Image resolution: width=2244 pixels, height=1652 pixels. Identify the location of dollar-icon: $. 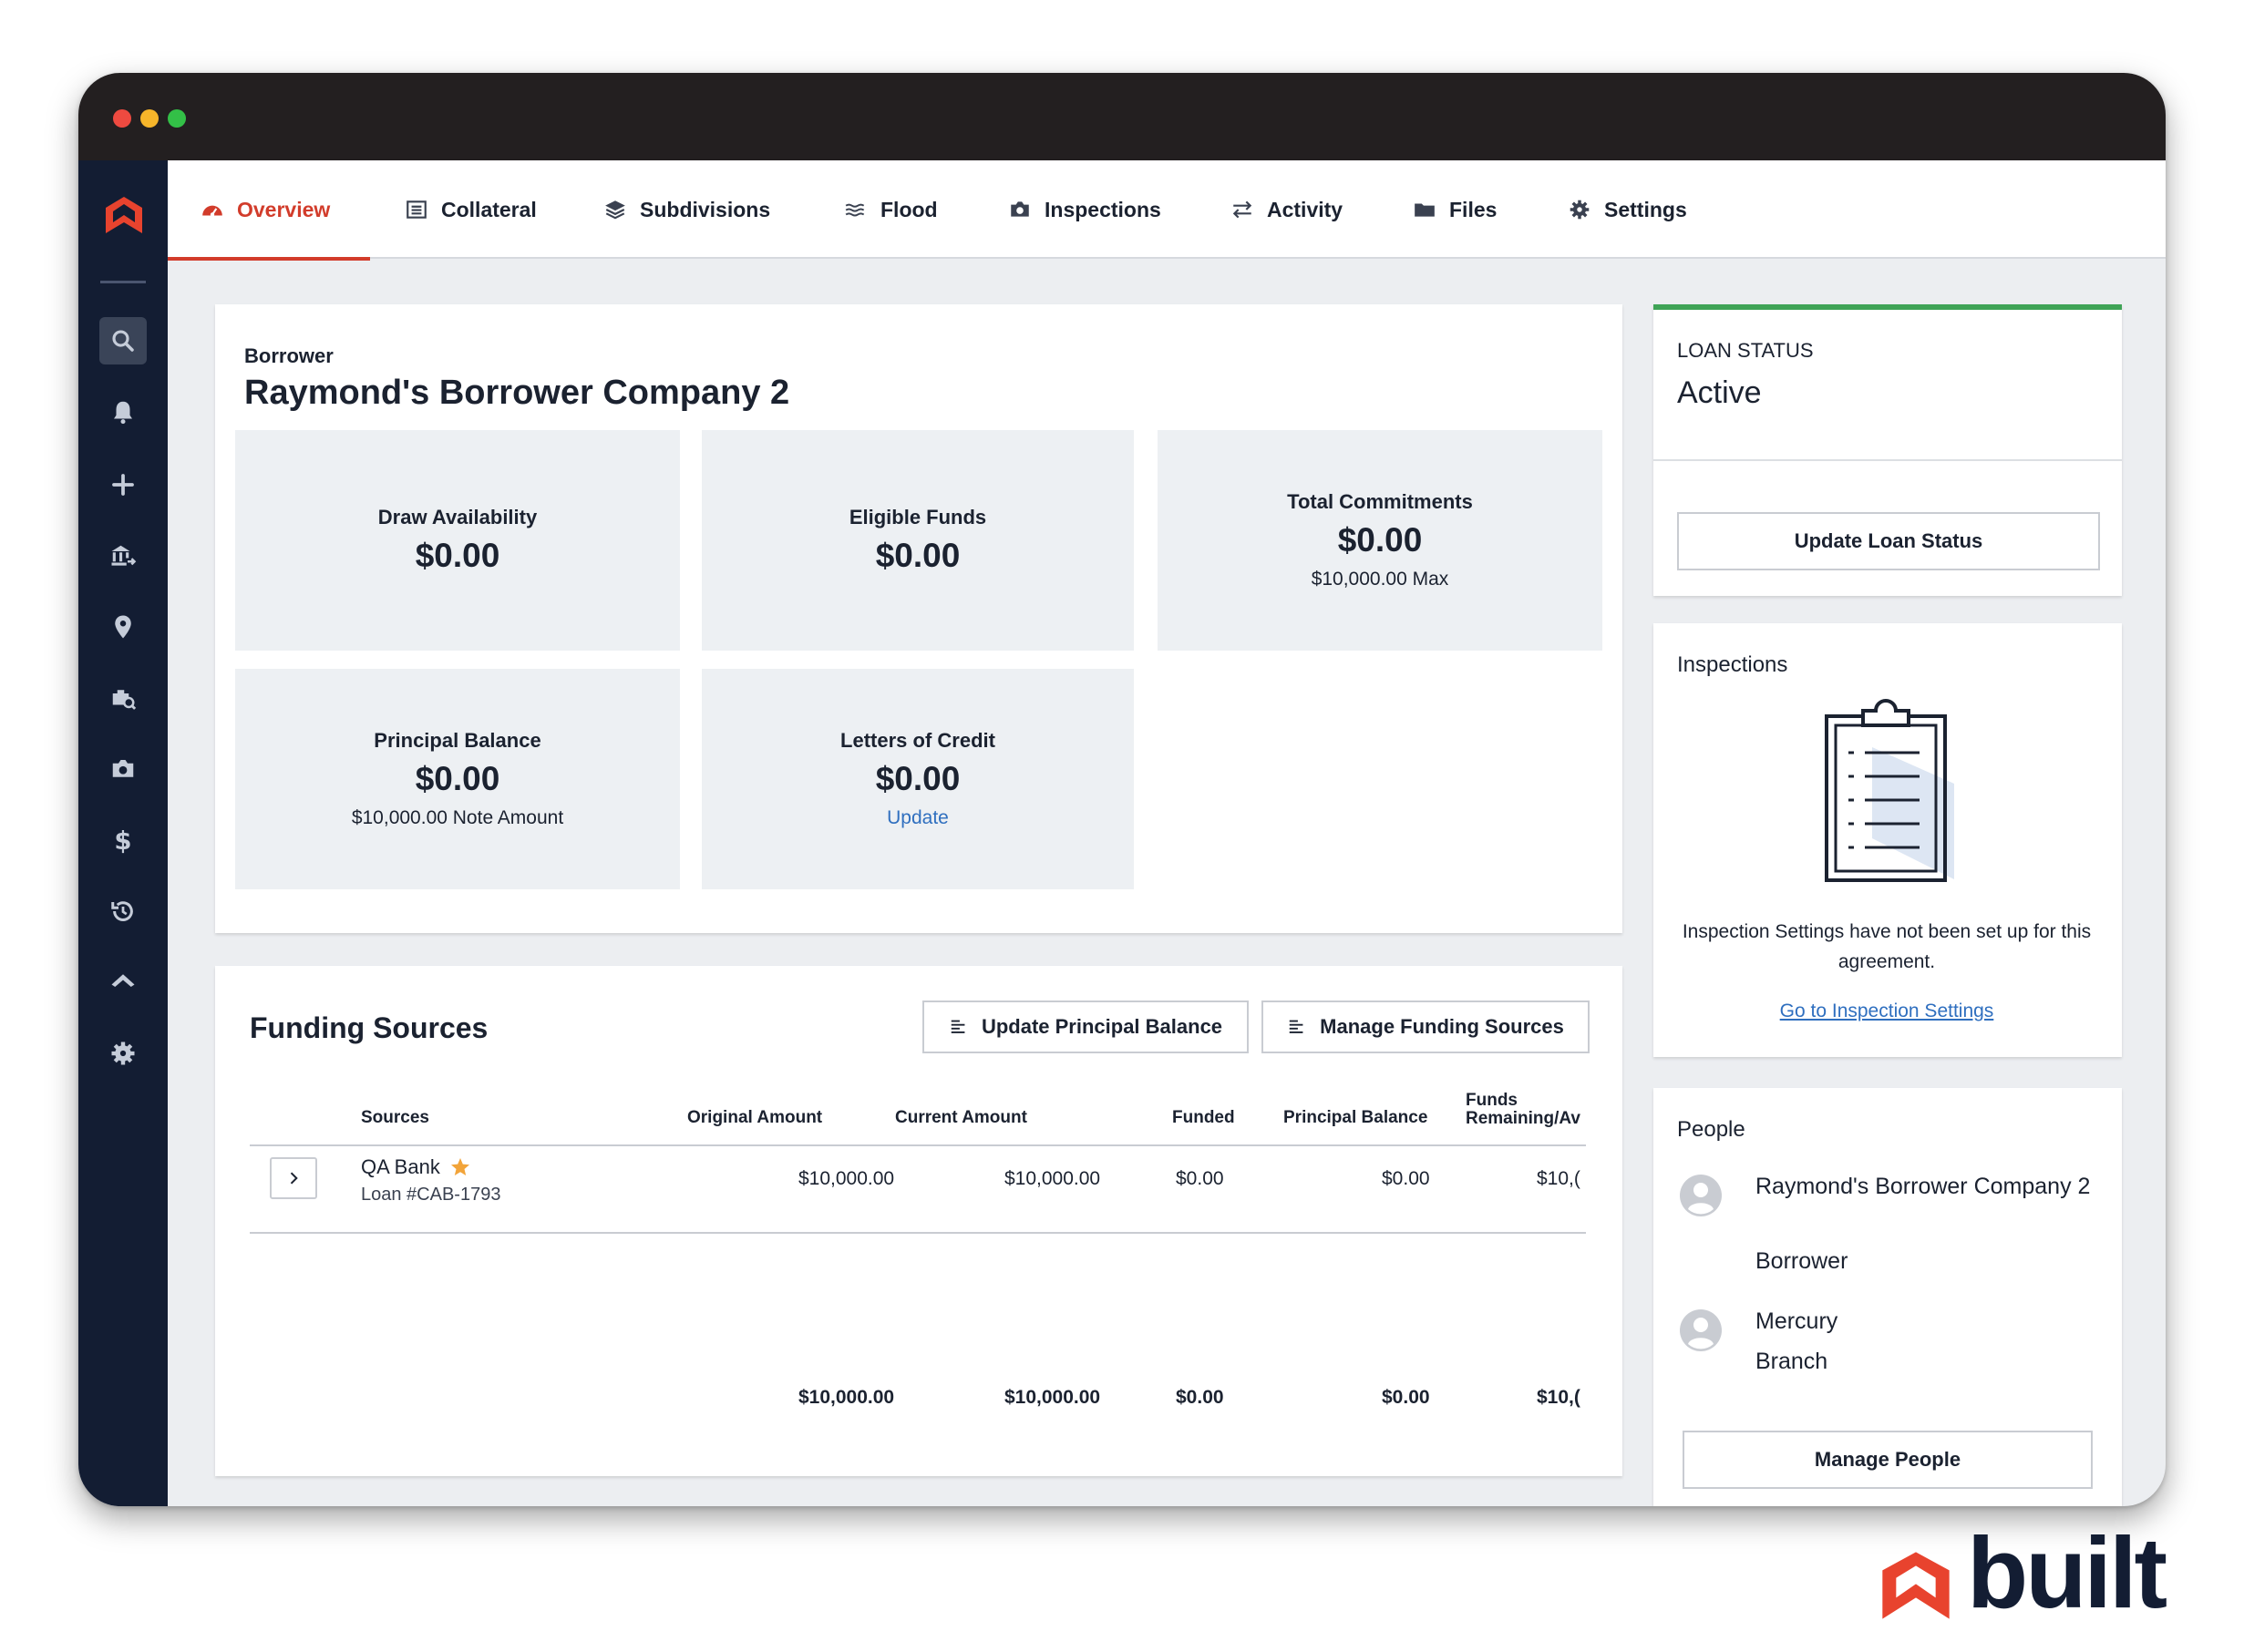
(122, 840).